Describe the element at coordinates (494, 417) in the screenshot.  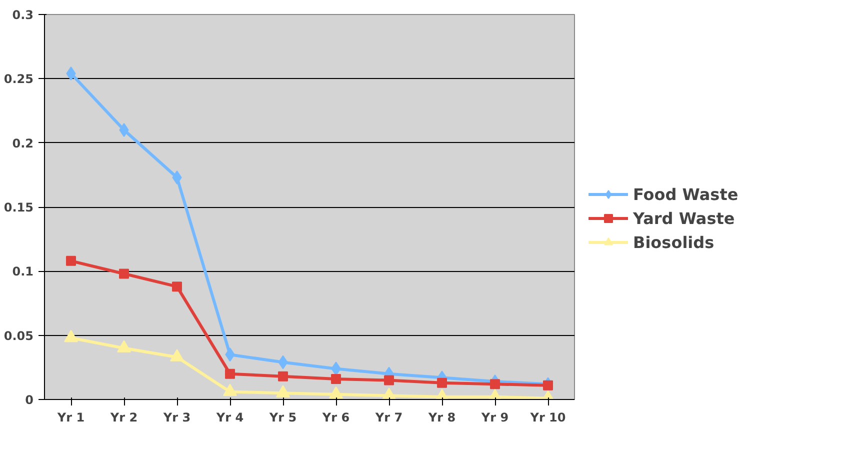
I see `x-tick-label: Yr 9` at that location.